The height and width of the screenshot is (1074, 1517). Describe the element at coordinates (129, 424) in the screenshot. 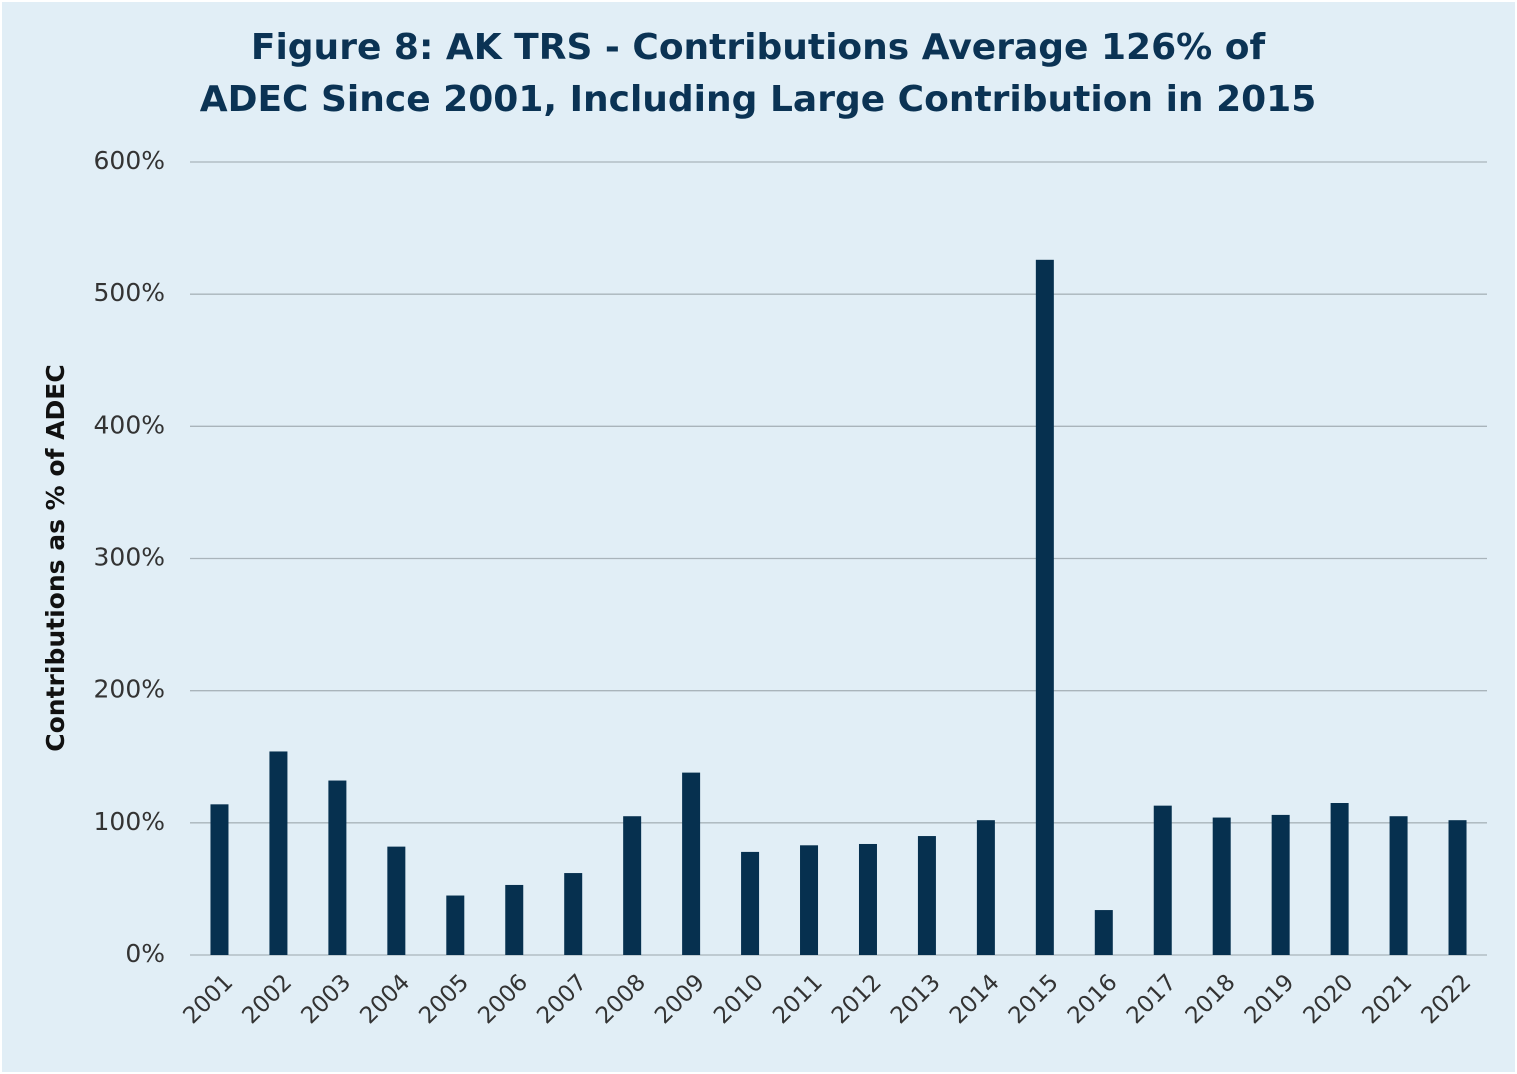

I see `y-tick-label: 400%` at that location.